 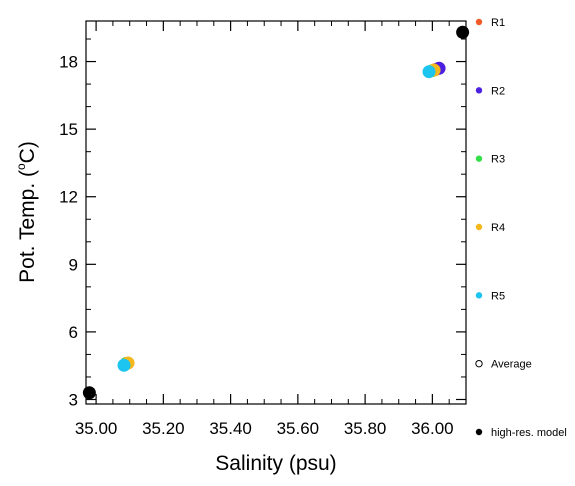 What do you see at coordinates (498, 23) in the screenshot?
I see `legend-label-r1: R1` at bounding box center [498, 23].